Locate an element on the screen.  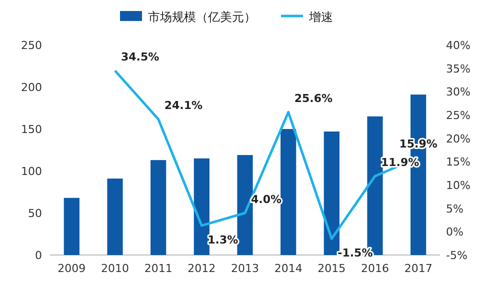
y2-tick-label: 20% is located at coordinates (458, 139).